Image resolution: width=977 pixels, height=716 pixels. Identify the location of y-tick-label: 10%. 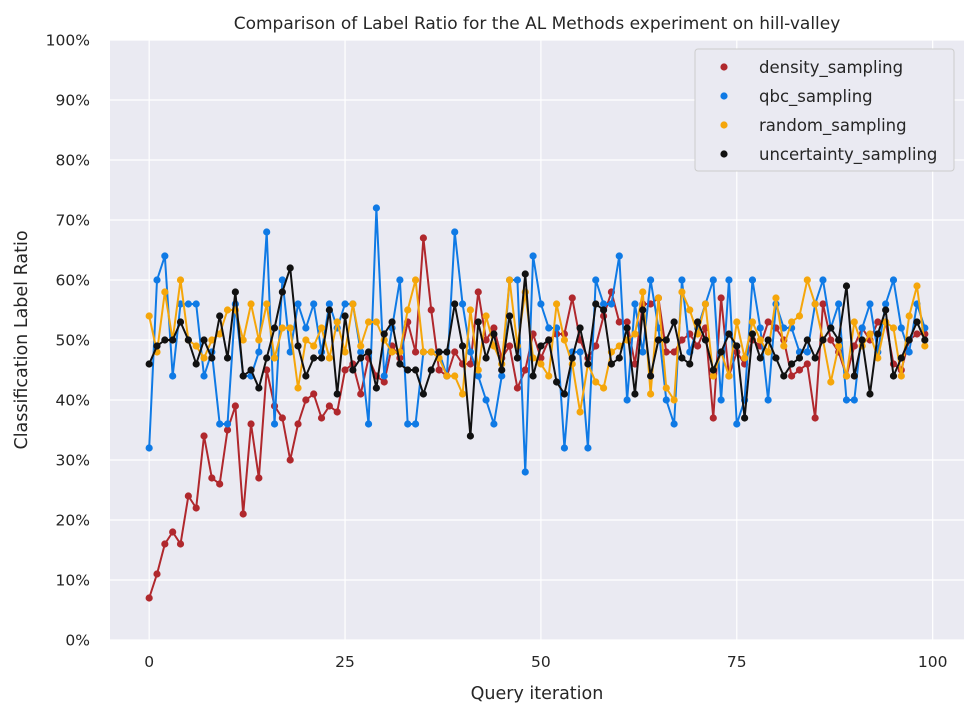
(73, 581).